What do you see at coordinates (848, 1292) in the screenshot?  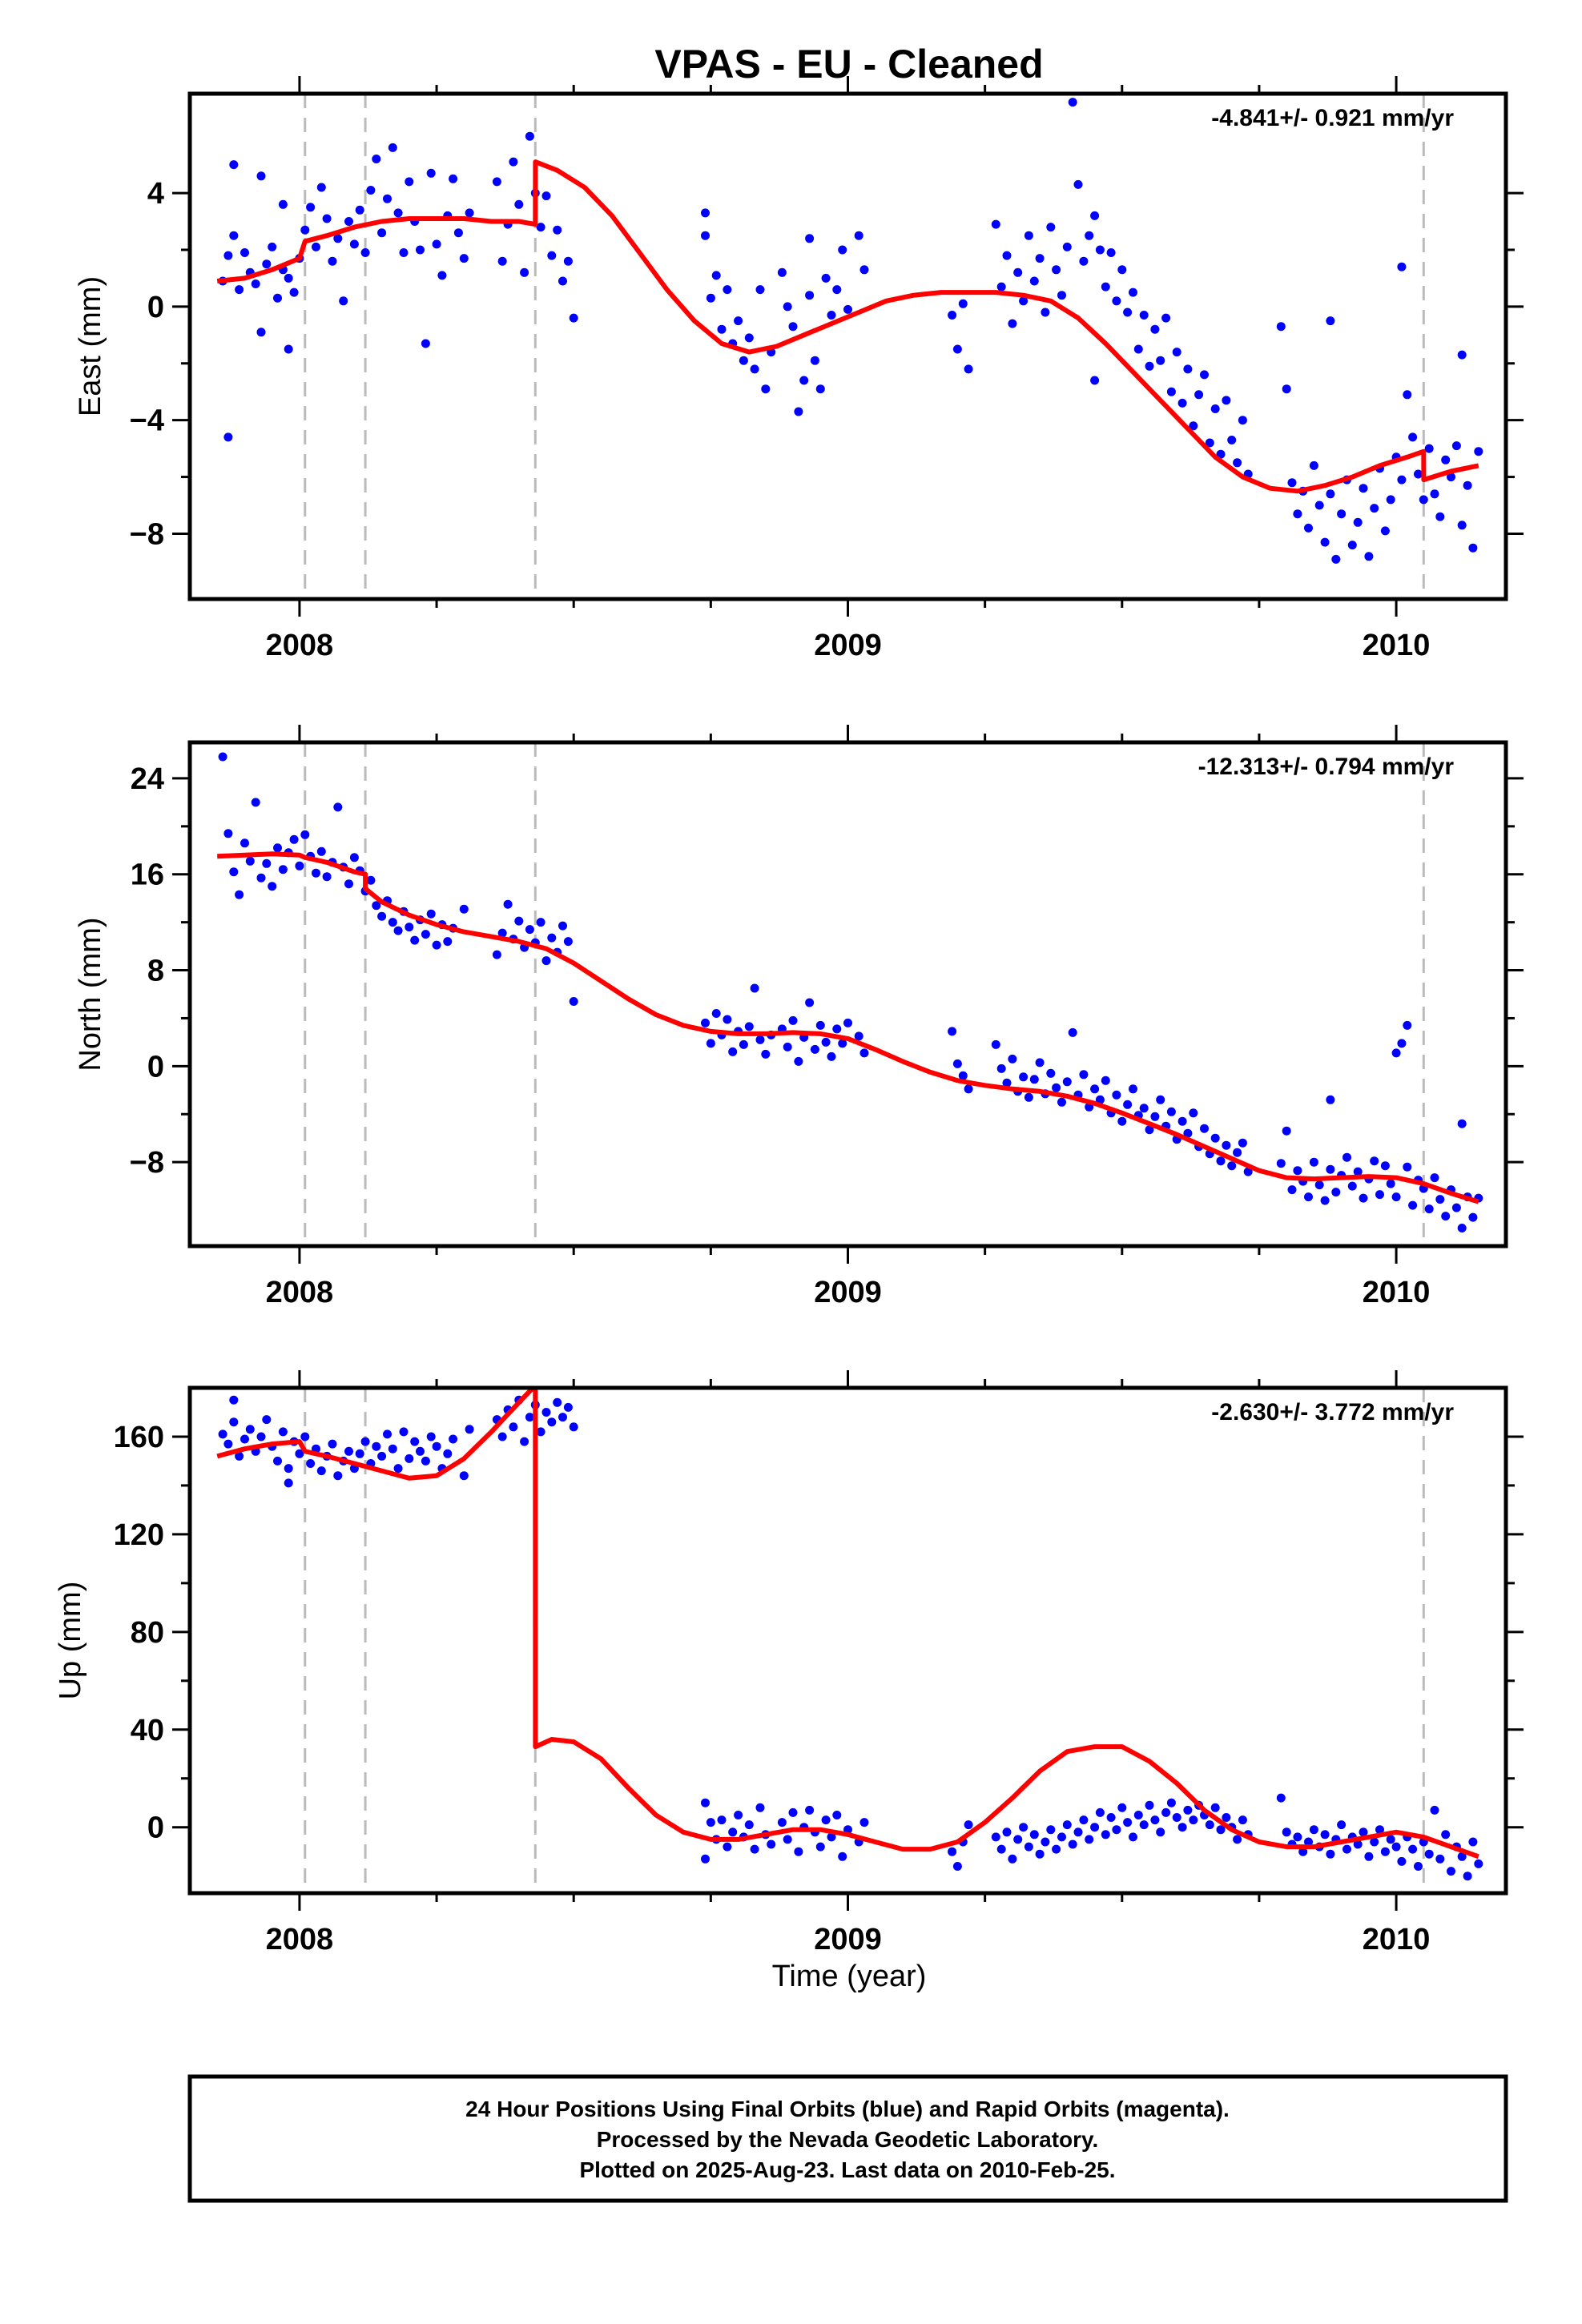 I see `north-x-tick-label: 2009` at bounding box center [848, 1292].